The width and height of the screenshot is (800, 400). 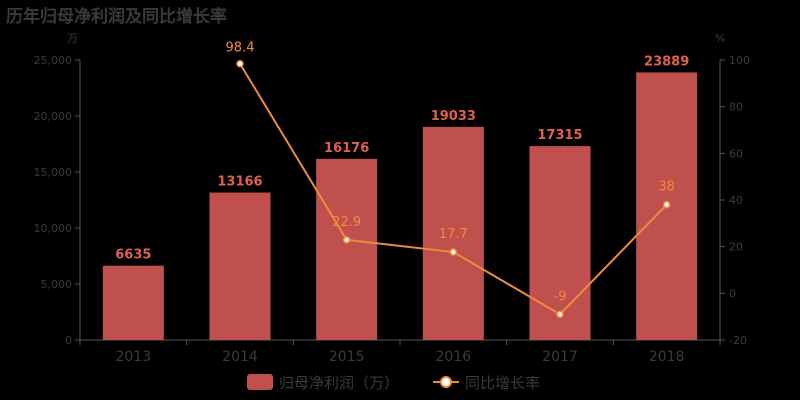 What do you see at coordinates (732, 293) in the screenshot?
I see `y-right-tick-label: 0` at bounding box center [732, 293].